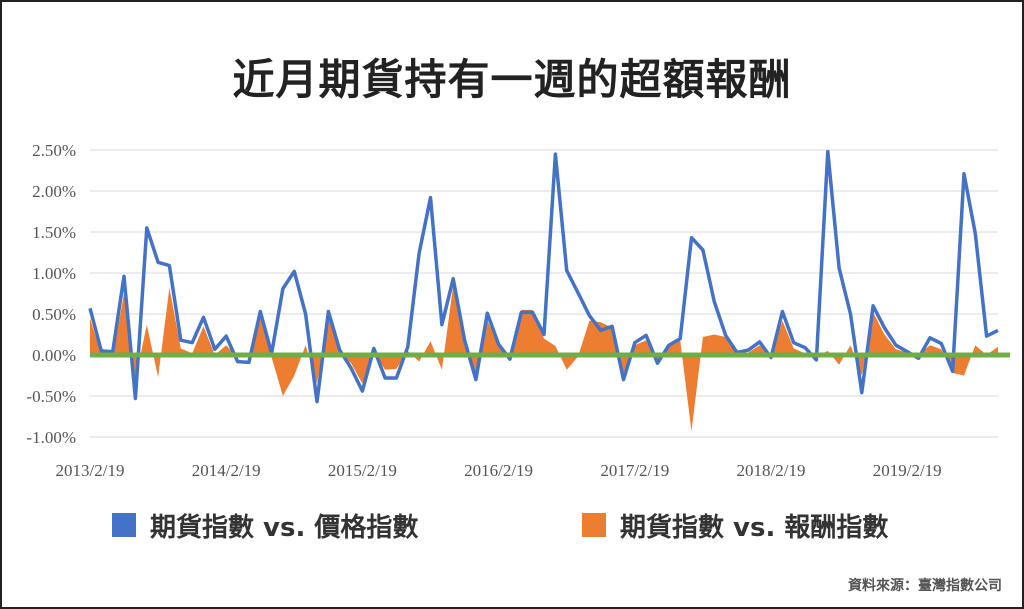 This screenshot has width=1024, height=609. I want to click on y-tick-label: 2.00%, so click(54, 191).